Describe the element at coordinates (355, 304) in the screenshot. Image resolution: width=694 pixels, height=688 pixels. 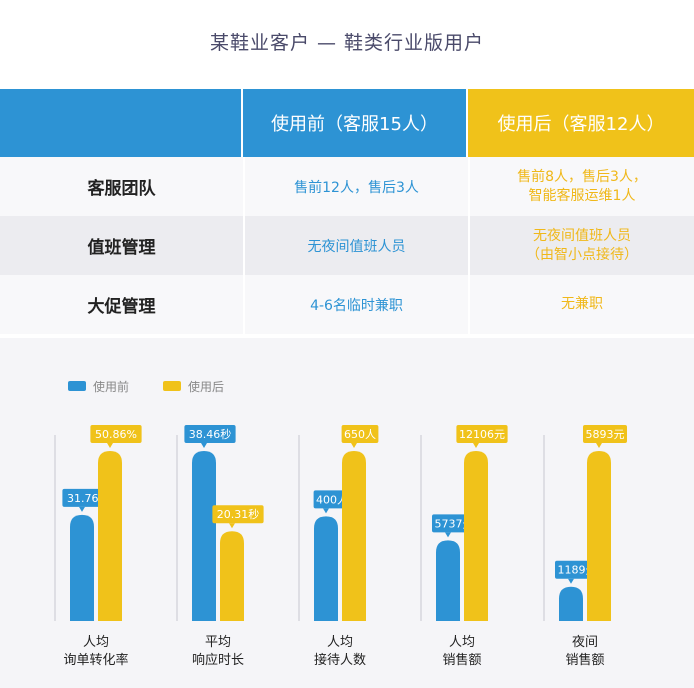
I see `before-cell: 4-6名临时兼职` at that location.